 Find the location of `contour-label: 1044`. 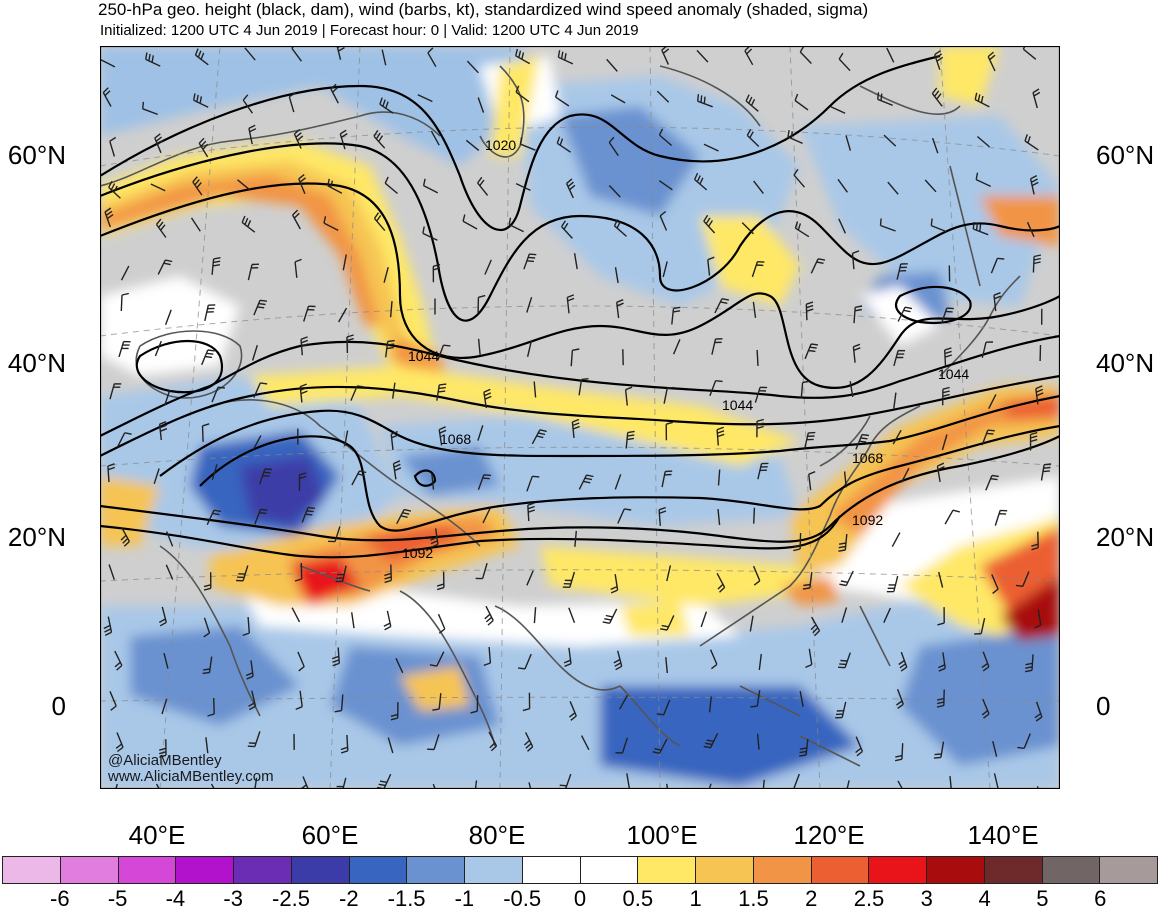

contour-label: 1044 is located at coordinates (423, 356).